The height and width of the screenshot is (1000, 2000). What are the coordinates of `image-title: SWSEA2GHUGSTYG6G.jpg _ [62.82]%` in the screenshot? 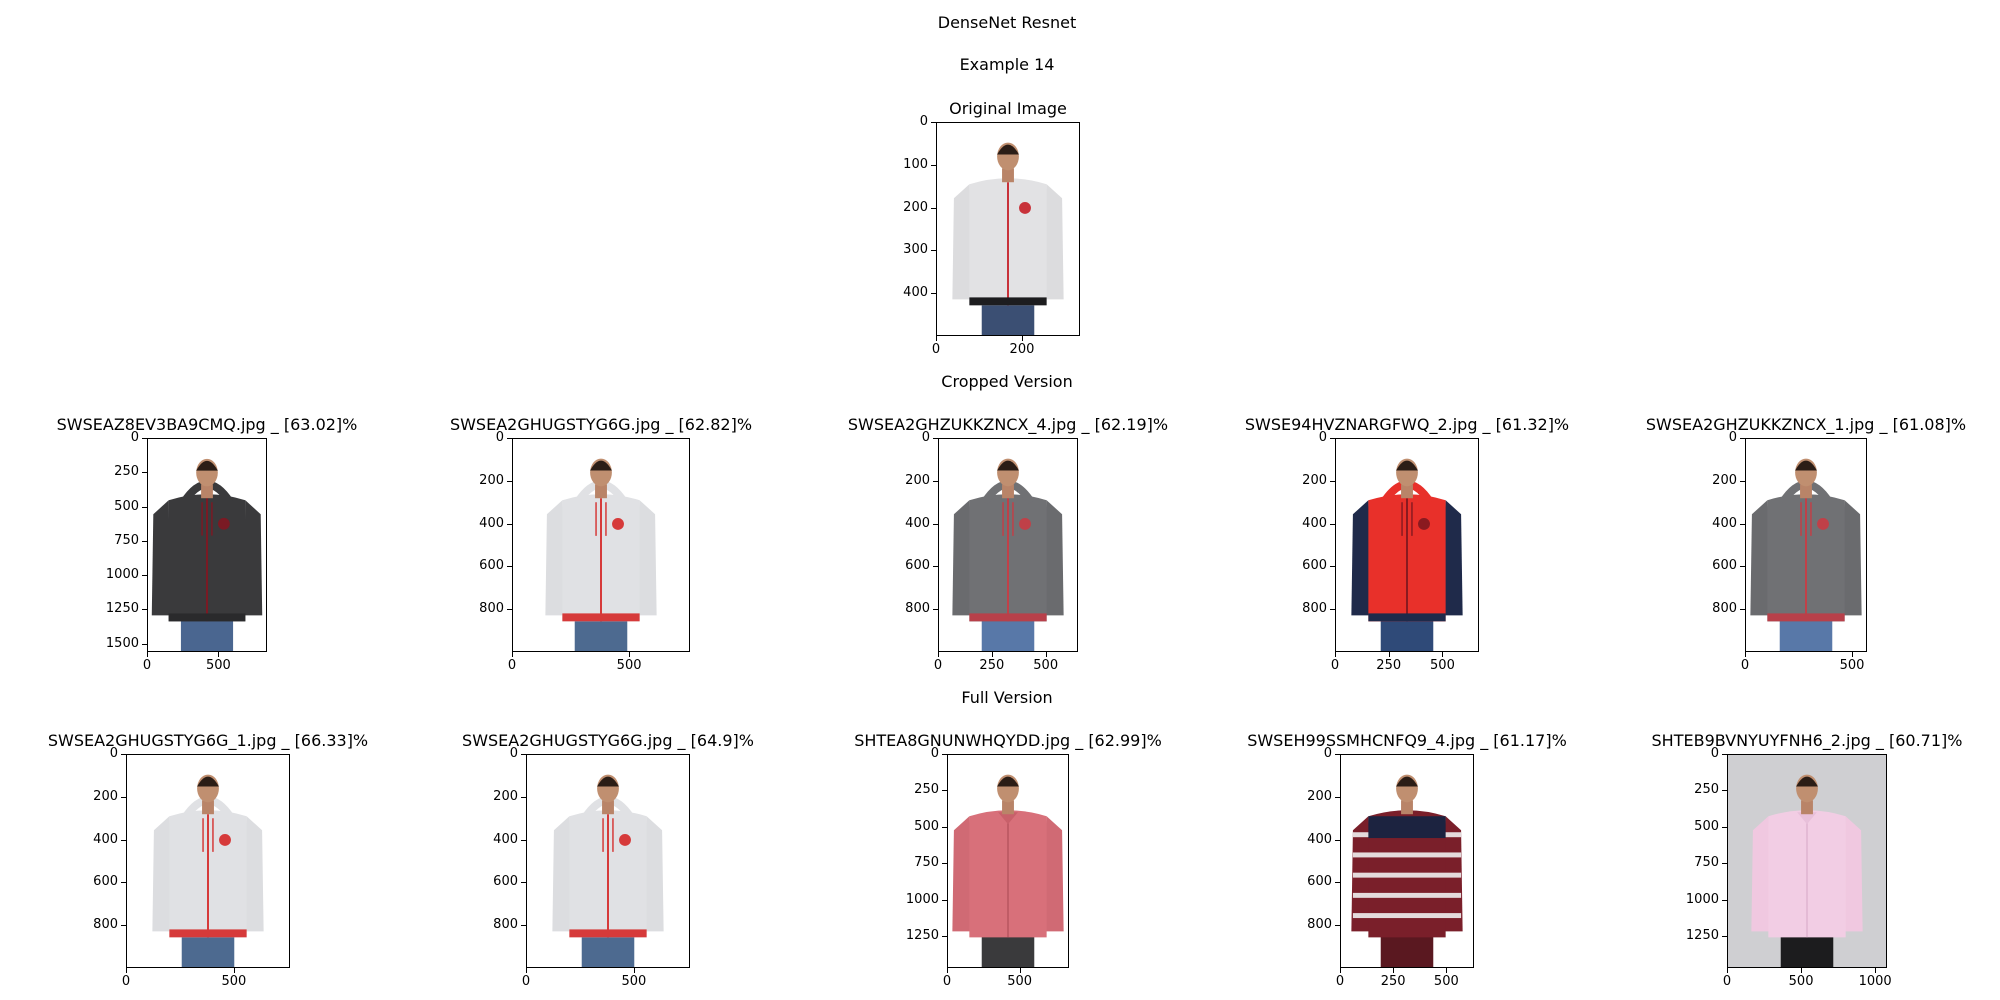 It's located at (601, 424).